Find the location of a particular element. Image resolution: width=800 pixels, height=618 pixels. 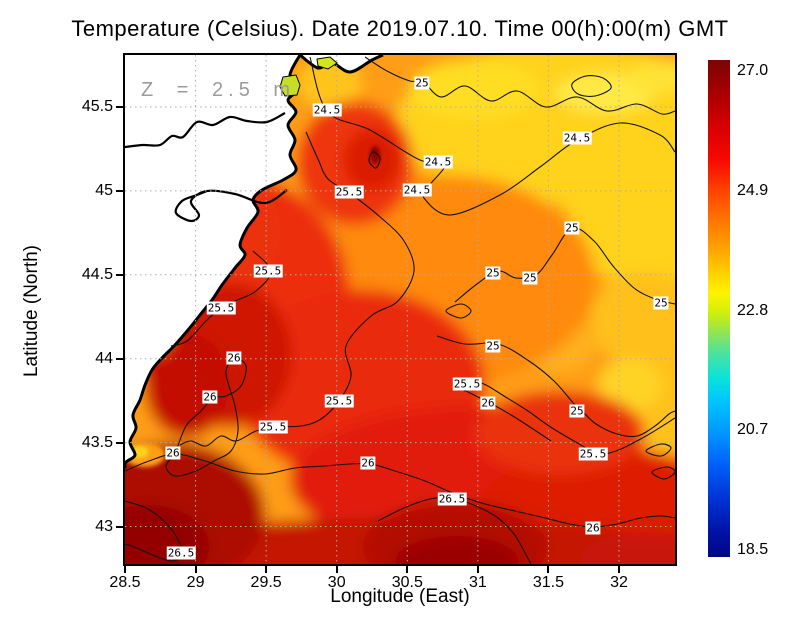

x-tick-label: 31.5 is located at coordinates (548, 582).